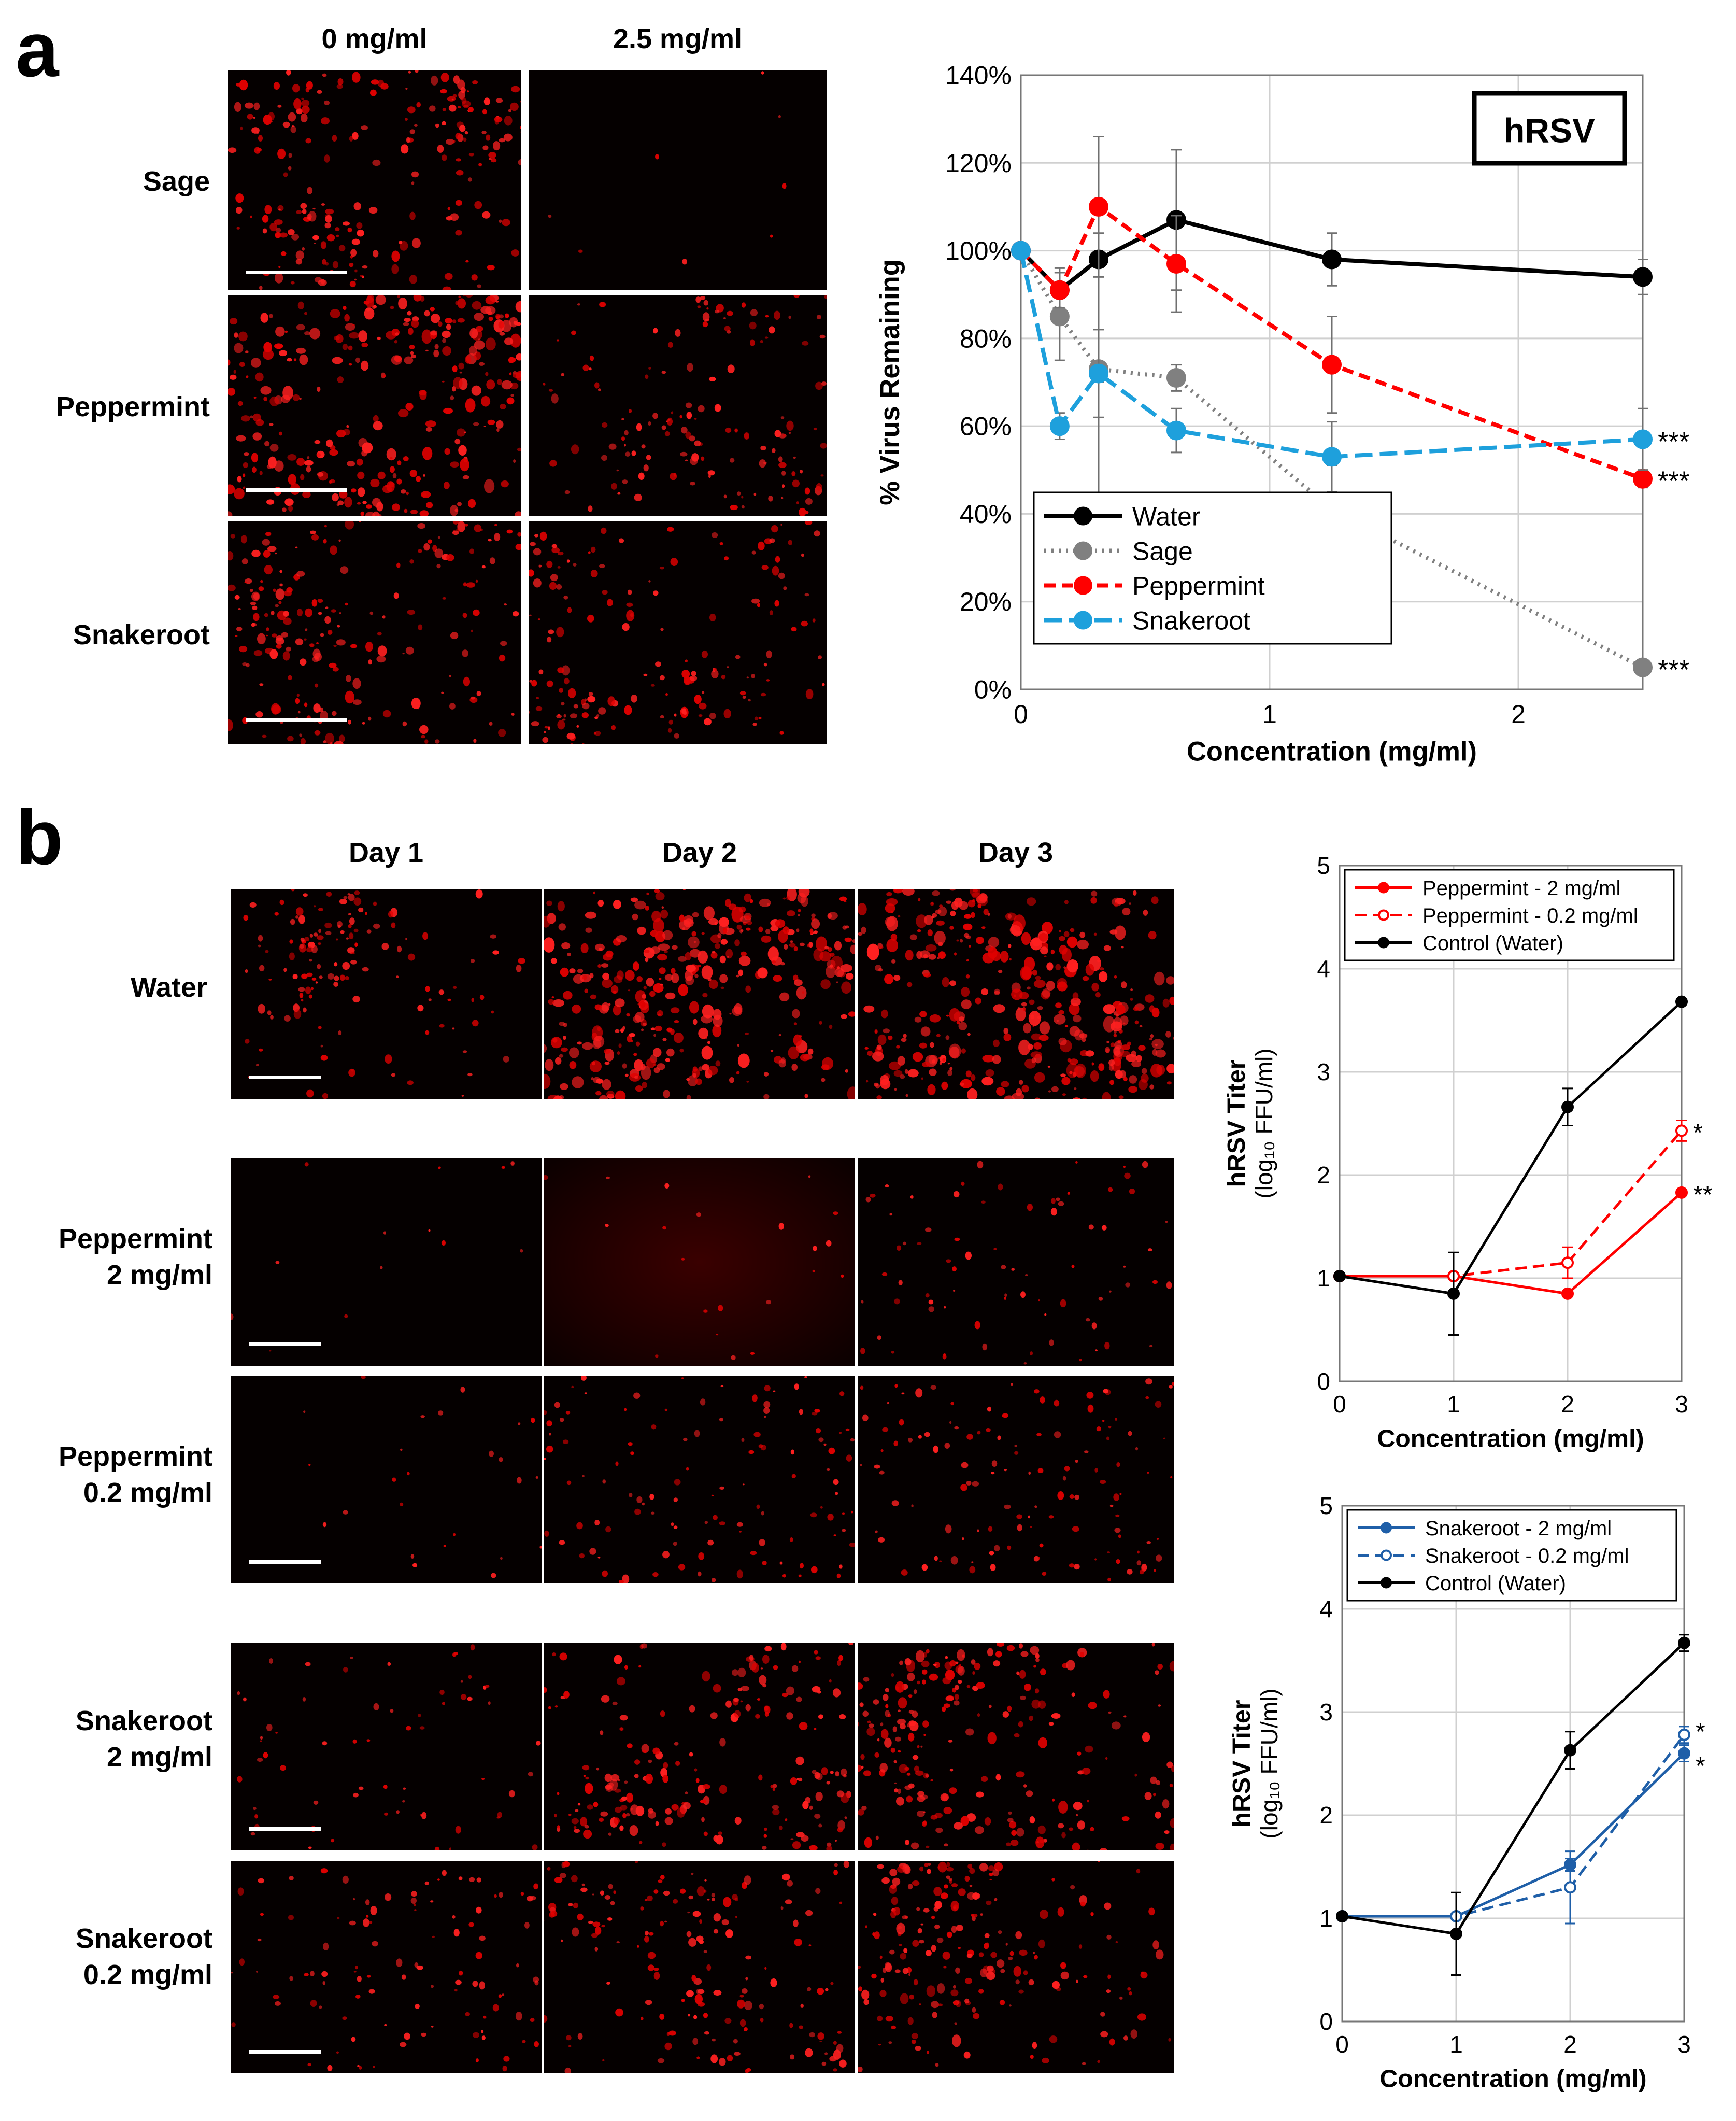 The height and width of the screenshot is (2121, 1736). I want to click on x-tick-label: 1, so click(1456, 2044).